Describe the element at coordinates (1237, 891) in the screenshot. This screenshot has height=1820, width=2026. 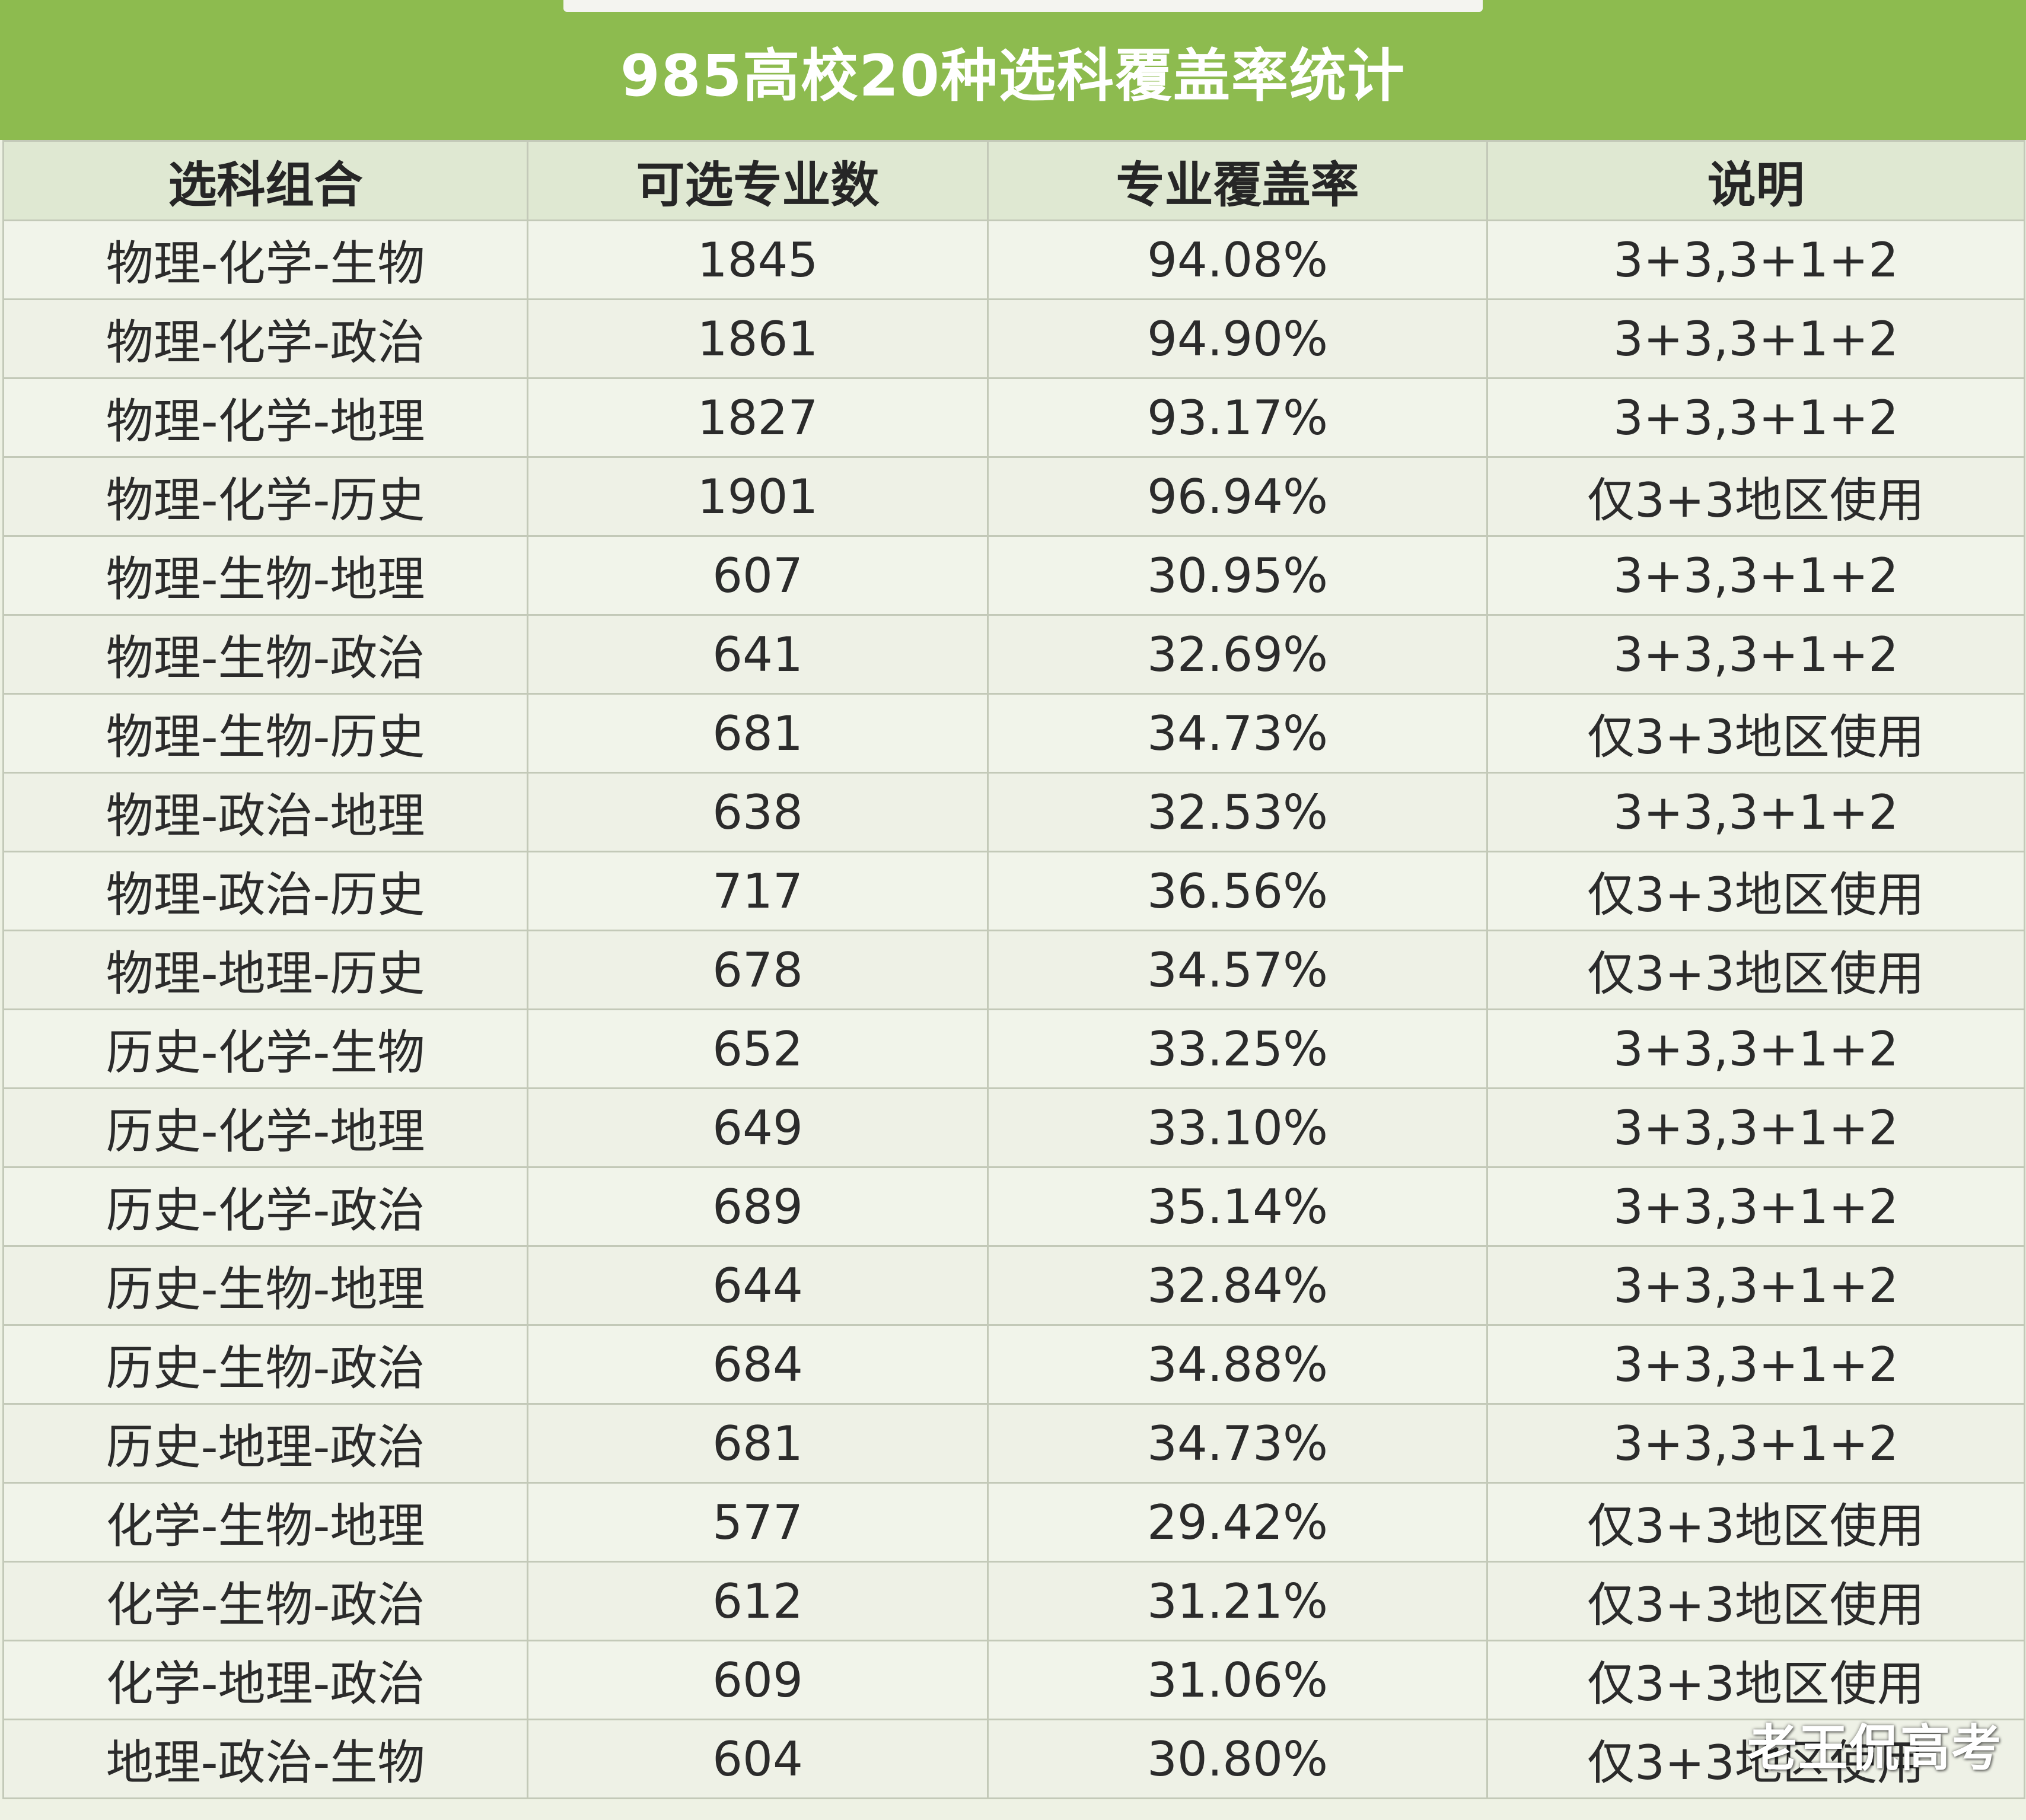
I see `cell-coverage-rate: 36.56%` at that location.